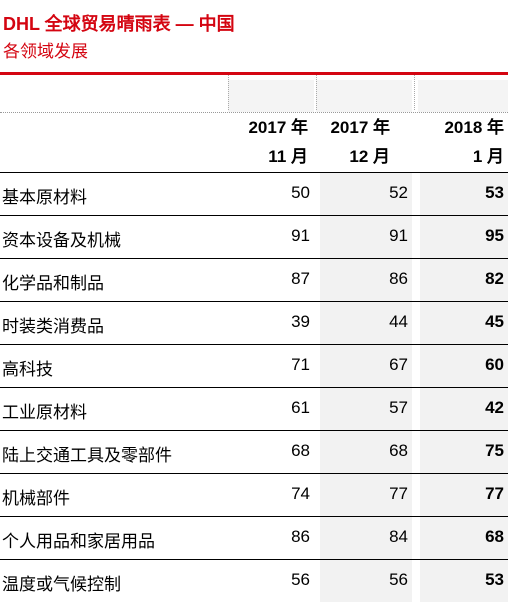 The height and width of the screenshot is (602, 508). Describe the element at coordinates (461, 142) in the screenshot. I see `column-header-2018-01: 2018 年 1 月` at that location.